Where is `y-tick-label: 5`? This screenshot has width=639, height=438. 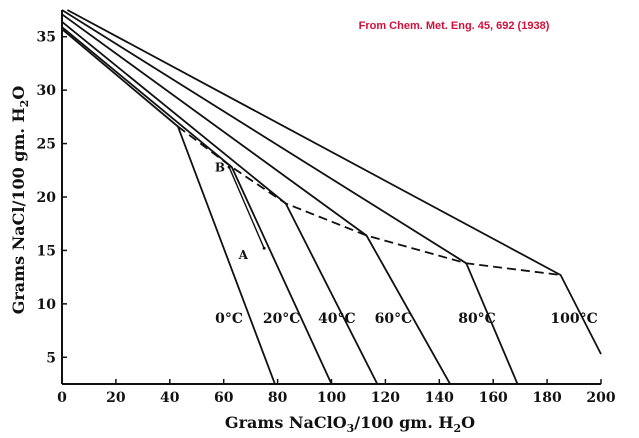 y-tick-label: 5 is located at coordinates (51, 358).